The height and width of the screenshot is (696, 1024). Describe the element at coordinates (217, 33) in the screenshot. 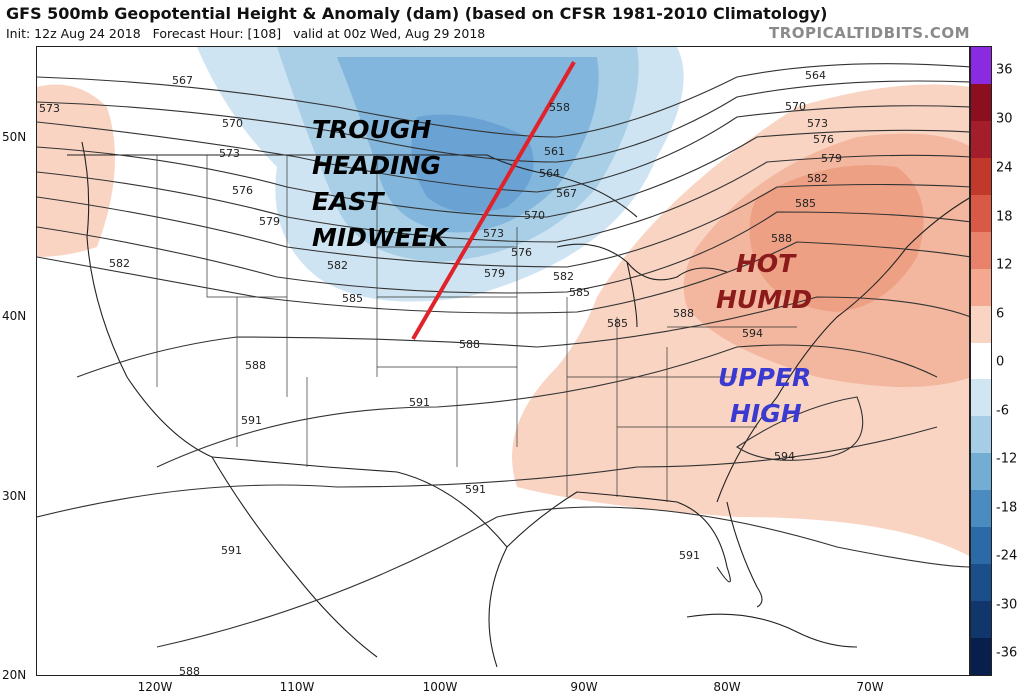

I see `forecast-hour: Forecast Hour: [108]` at that location.